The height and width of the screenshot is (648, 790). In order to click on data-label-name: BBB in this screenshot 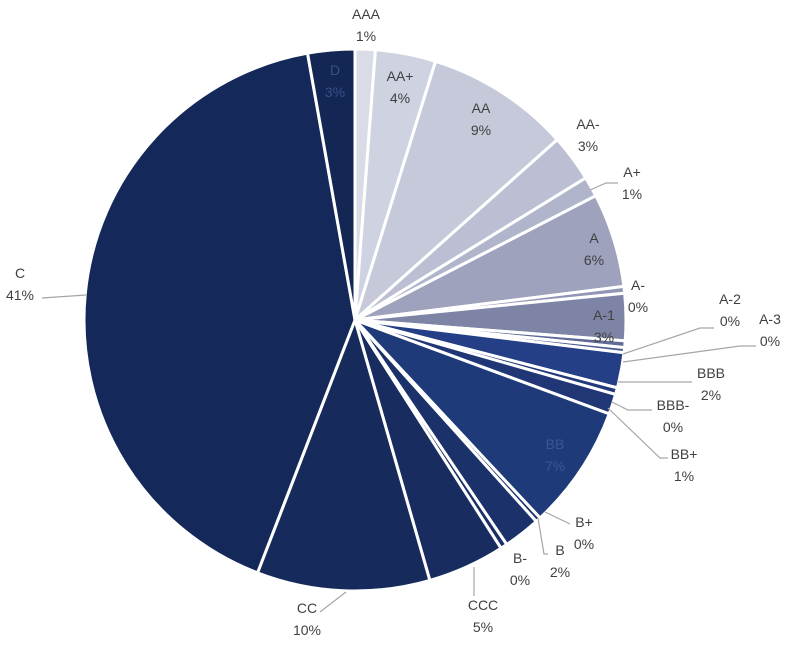, I will do `click(711, 373)`.